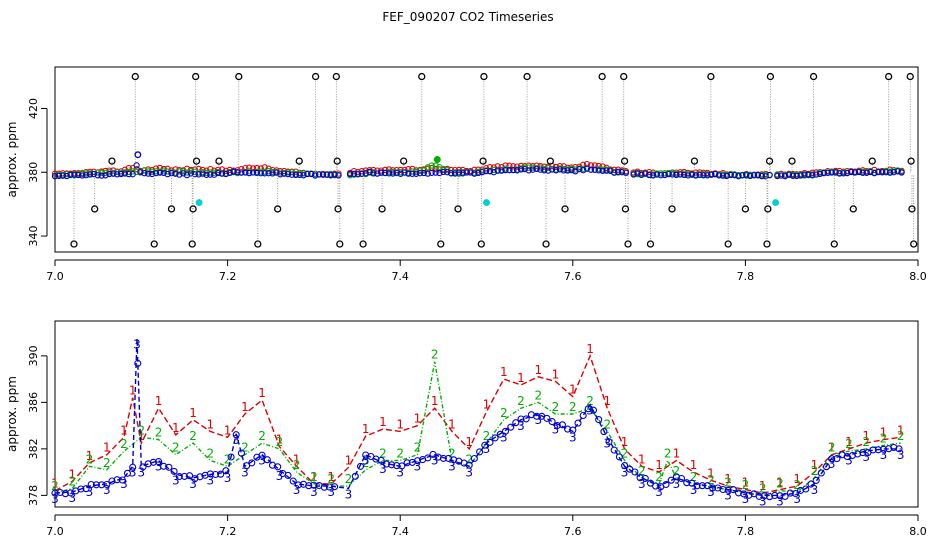 Image resolution: width=936 pixels, height=540 pixels. Describe the element at coordinates (478, 170) in the screenshot. I see `top-data-points` at that location.